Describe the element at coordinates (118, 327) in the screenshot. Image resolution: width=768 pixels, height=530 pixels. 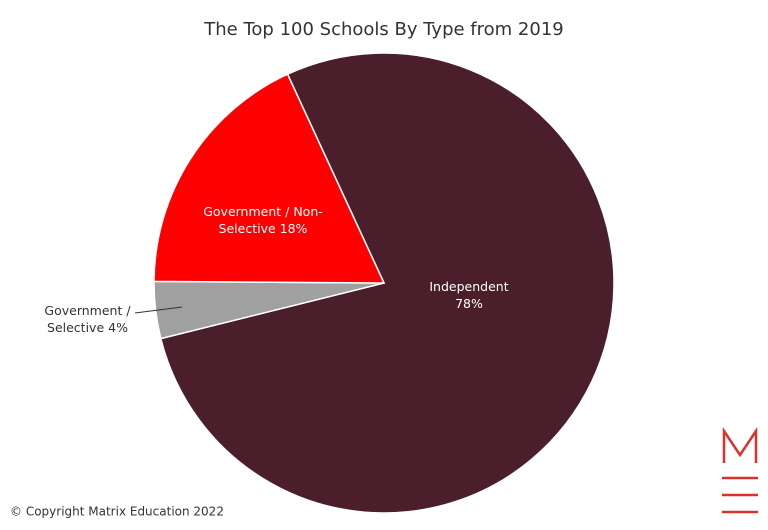
I see `value-label: 4%` at that location.